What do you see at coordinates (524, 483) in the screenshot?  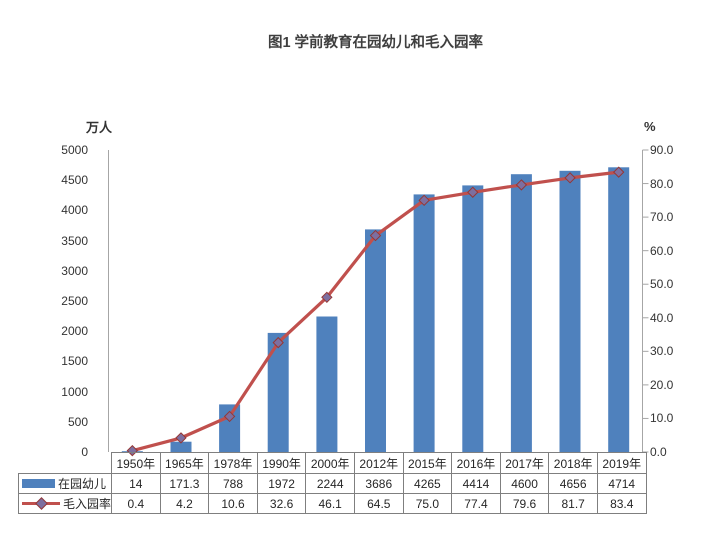 I see `value-cell: 4600` at bounding box center [524, 483].